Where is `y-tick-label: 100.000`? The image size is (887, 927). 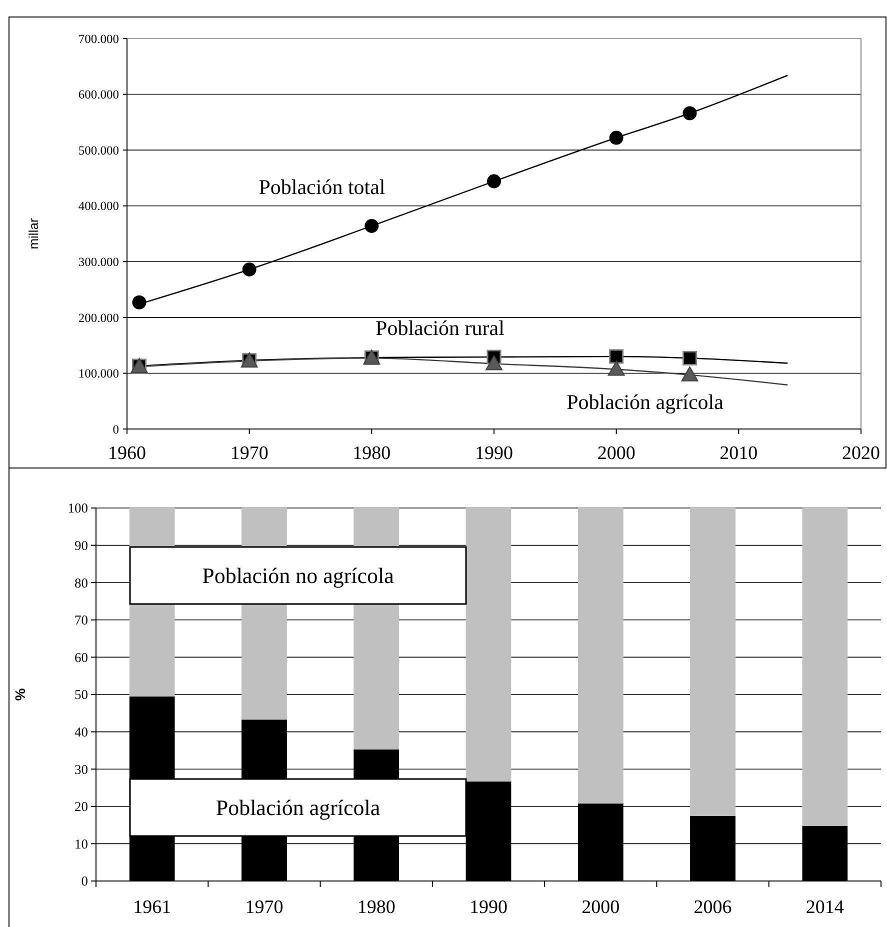 y-tick-label: 100.000 is located at coordinates (98, 373).